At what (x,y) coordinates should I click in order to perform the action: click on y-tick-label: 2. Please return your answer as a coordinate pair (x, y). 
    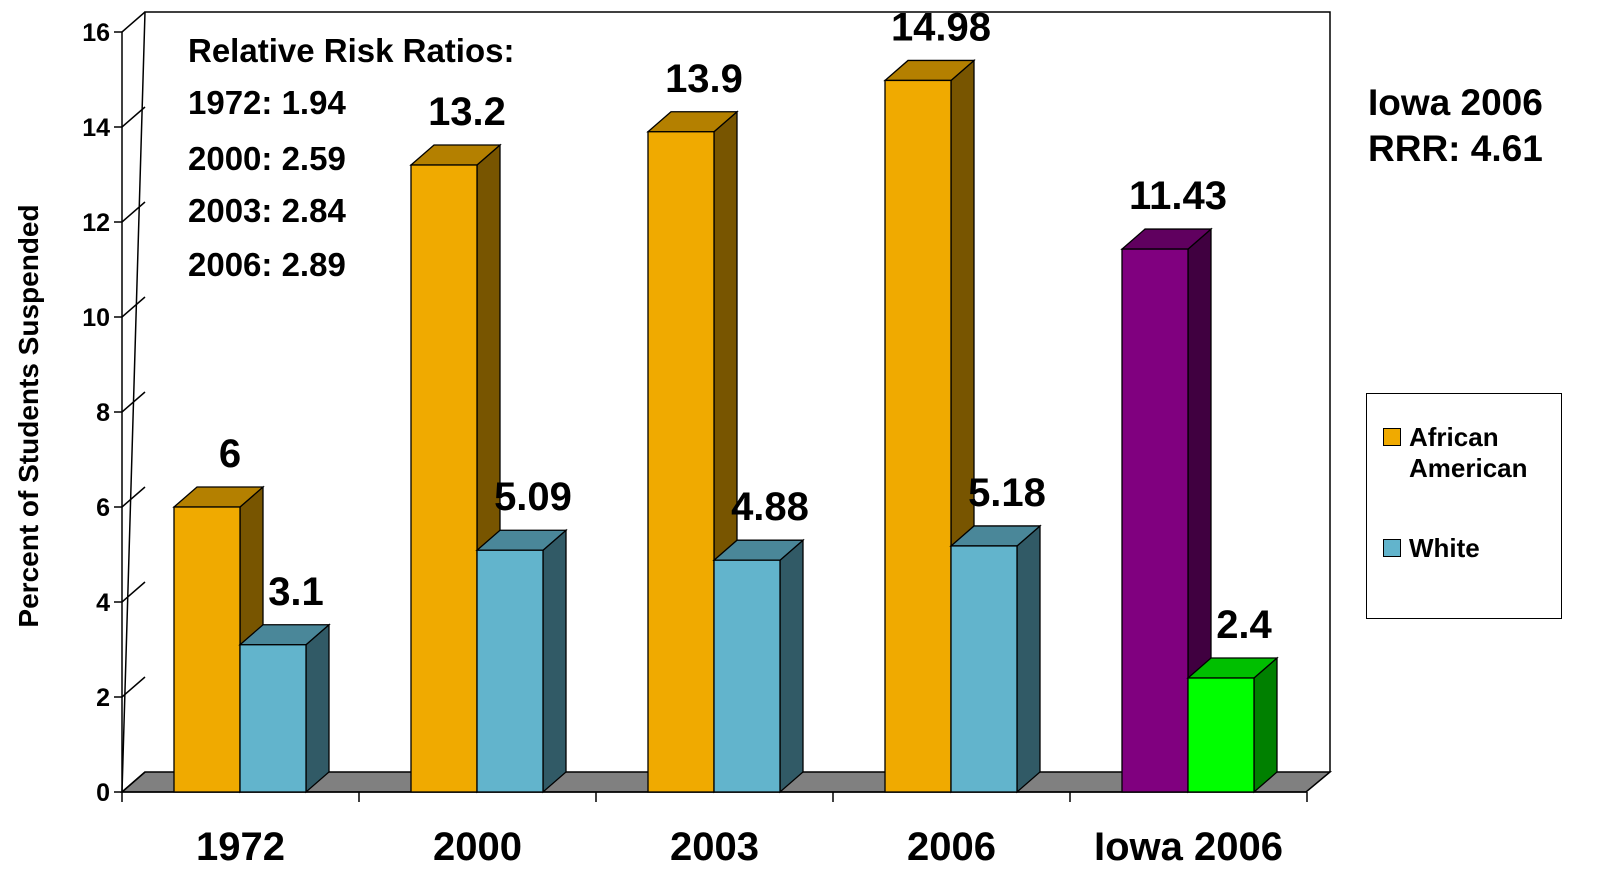
    Looking at the image, I should click on (103, 698).